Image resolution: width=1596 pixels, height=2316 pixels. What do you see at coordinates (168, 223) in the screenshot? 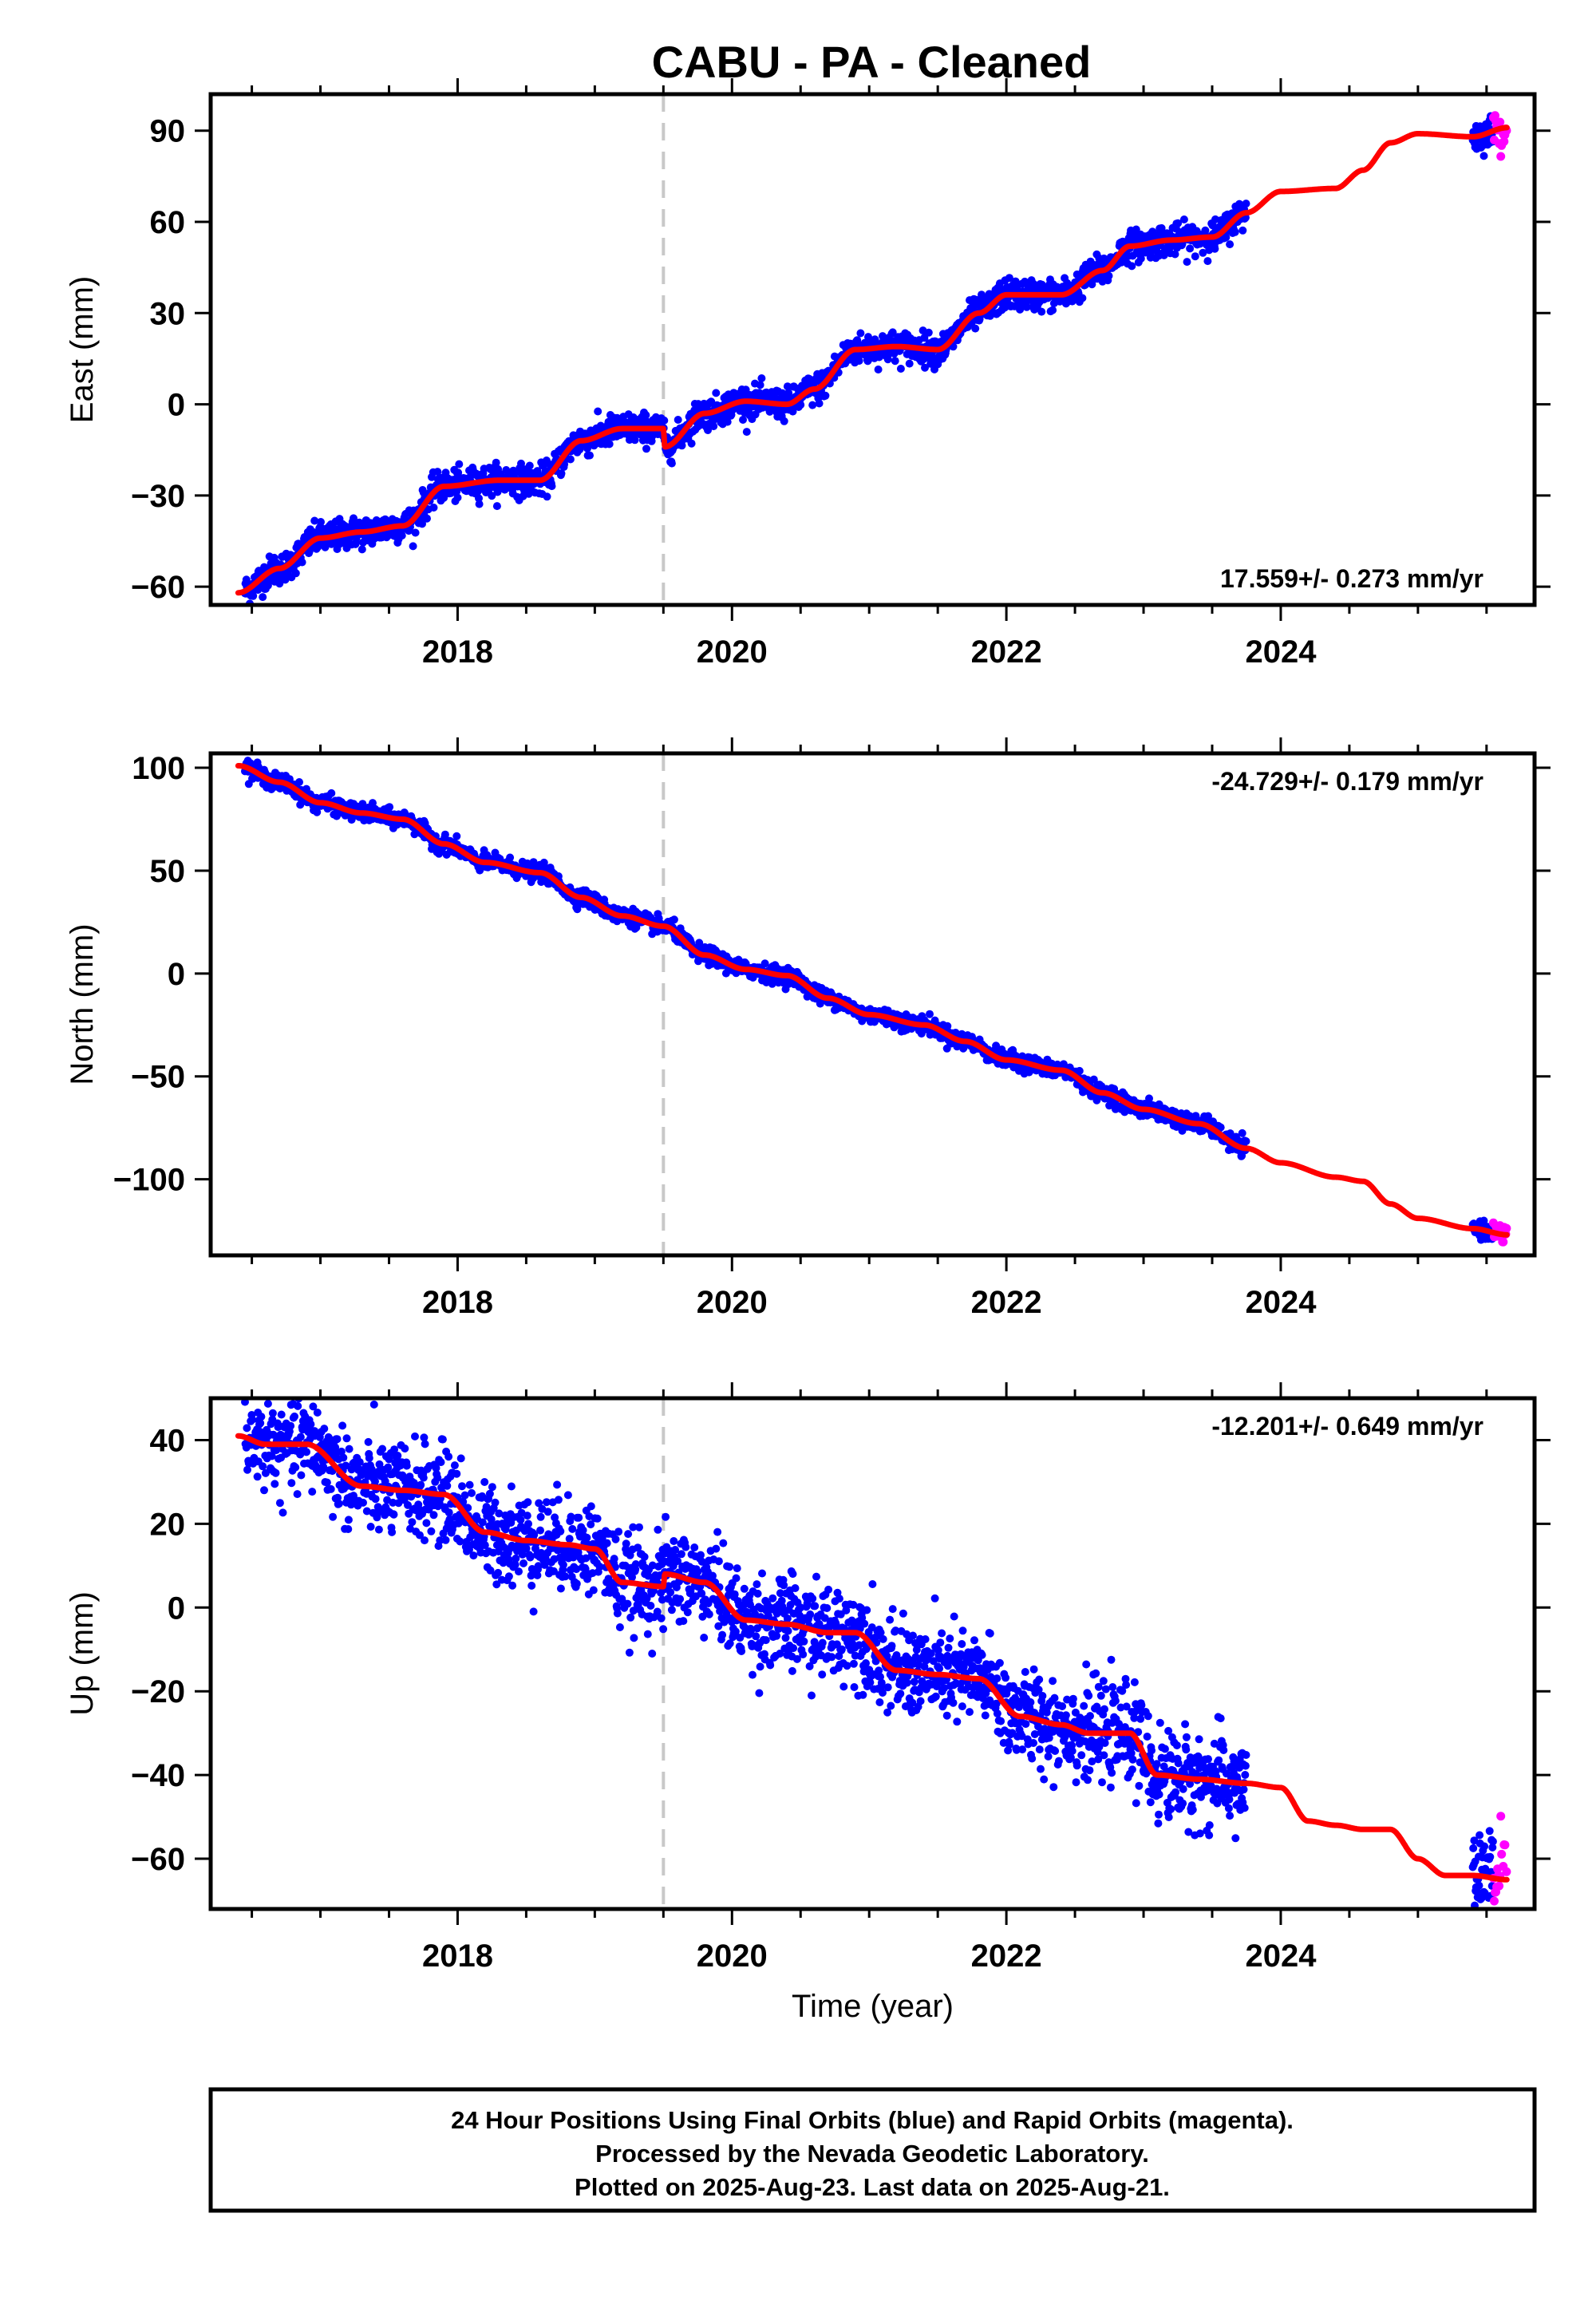
I see `y-tick-label: 60` at bounding box center [168, 223].